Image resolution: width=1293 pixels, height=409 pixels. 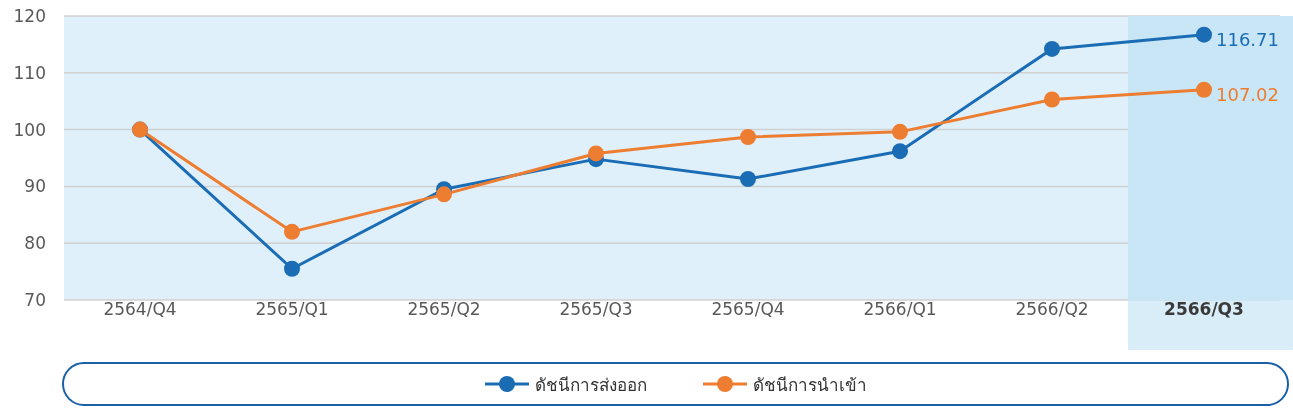 What do you see at coordinates (1247, 94) in the screenshot?
I see `data-label: 107.02` at bounding box center [1247, 94].